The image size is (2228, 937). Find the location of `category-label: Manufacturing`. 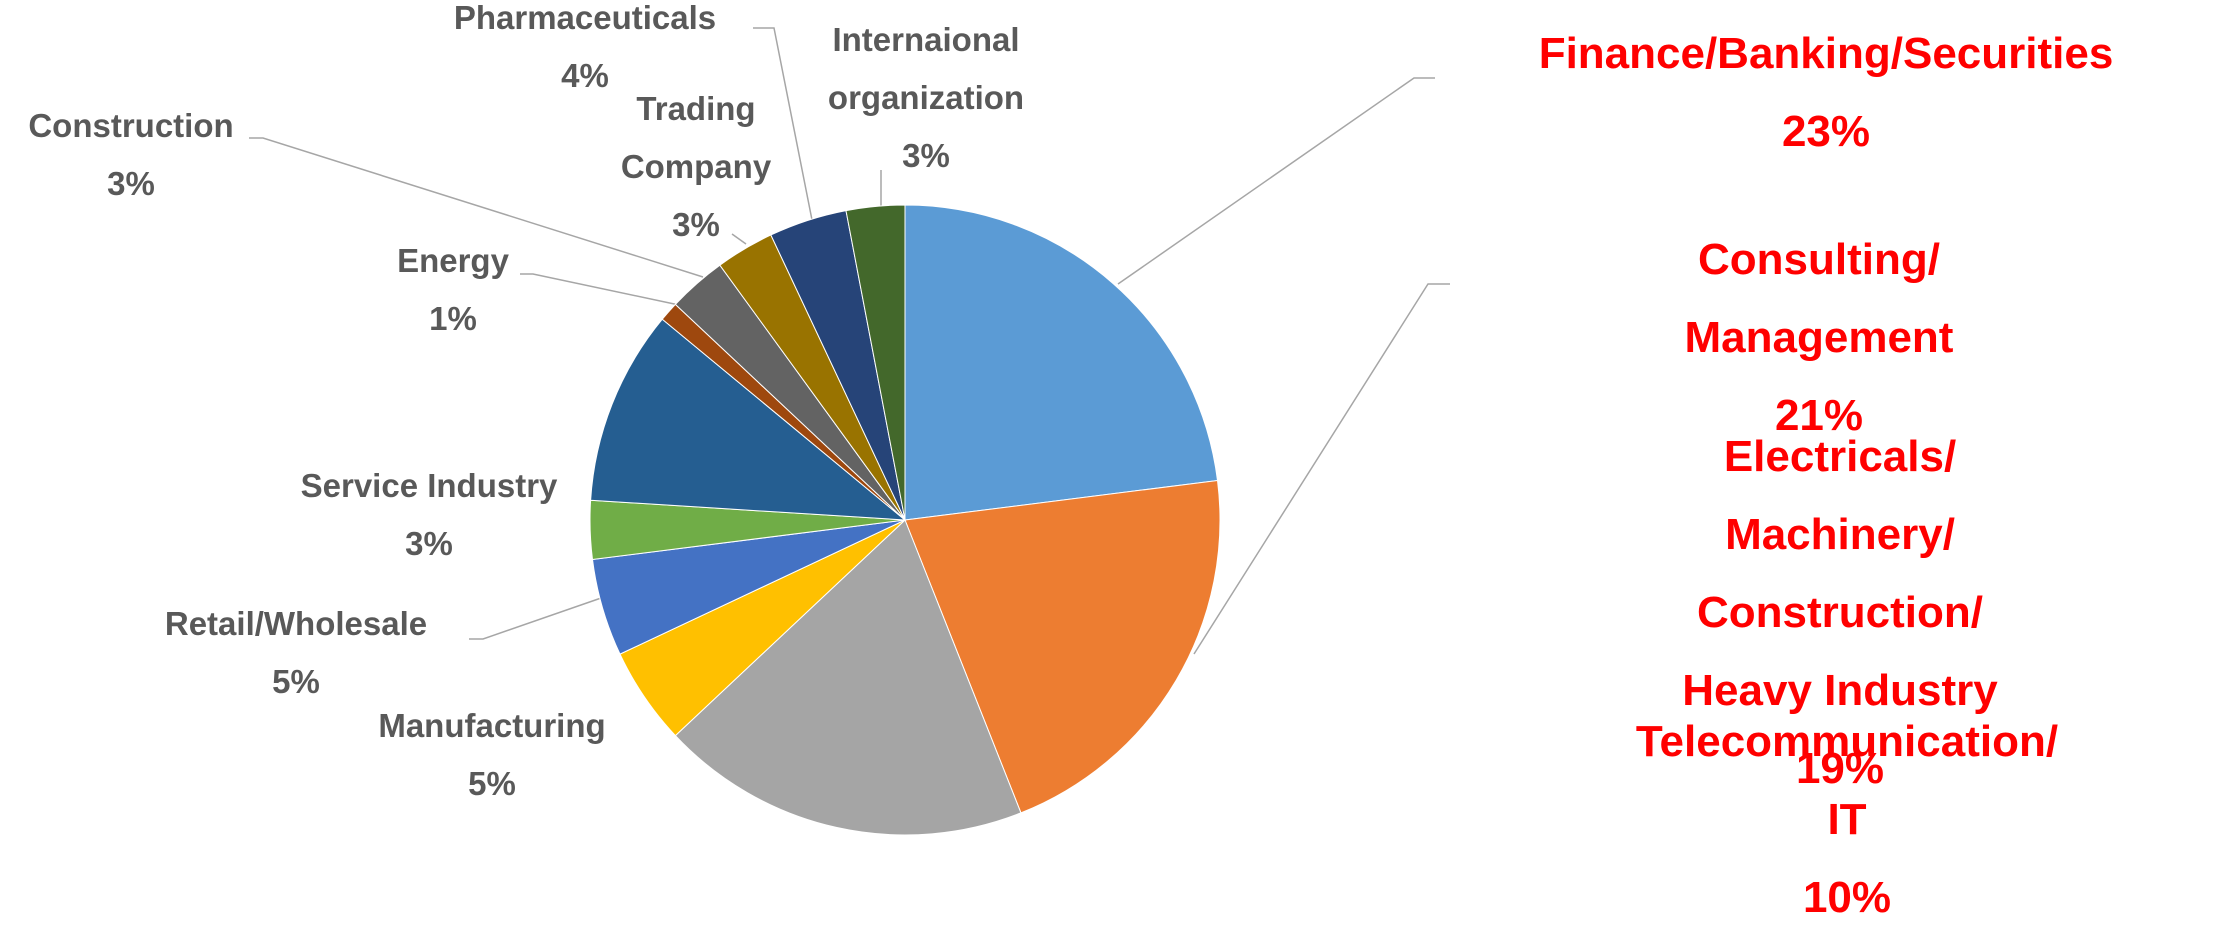

category-label: Manufacturing is located at coordinates (492, 725).